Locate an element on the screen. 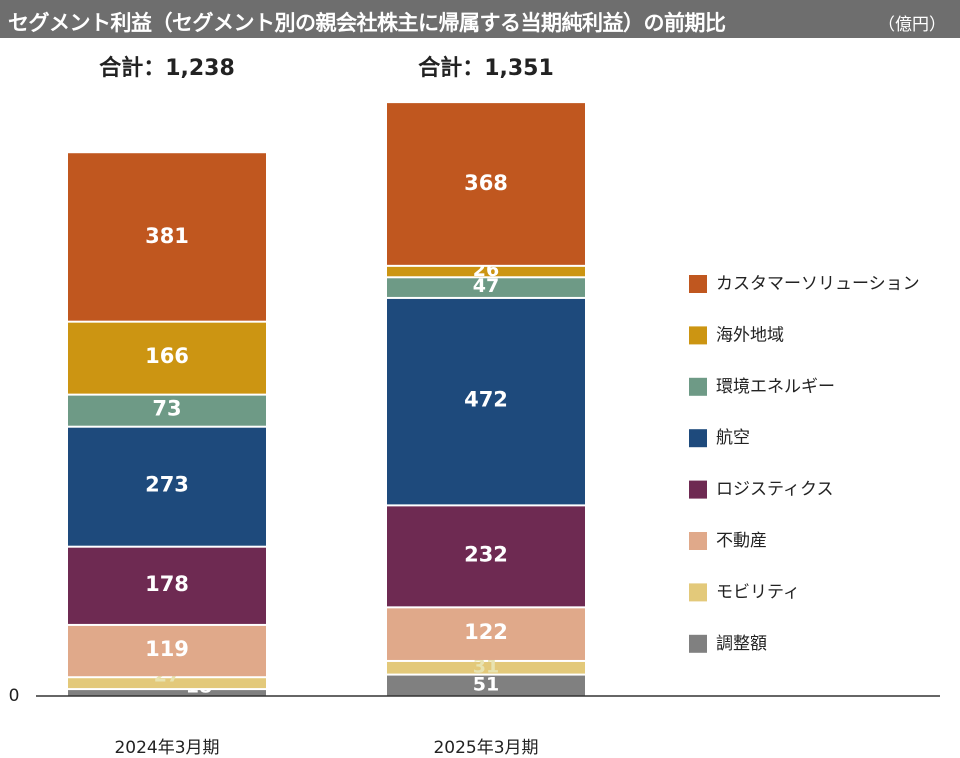 The image size is (960, 758). data-label-0-5: 73 is located at coordinates (166, 409).